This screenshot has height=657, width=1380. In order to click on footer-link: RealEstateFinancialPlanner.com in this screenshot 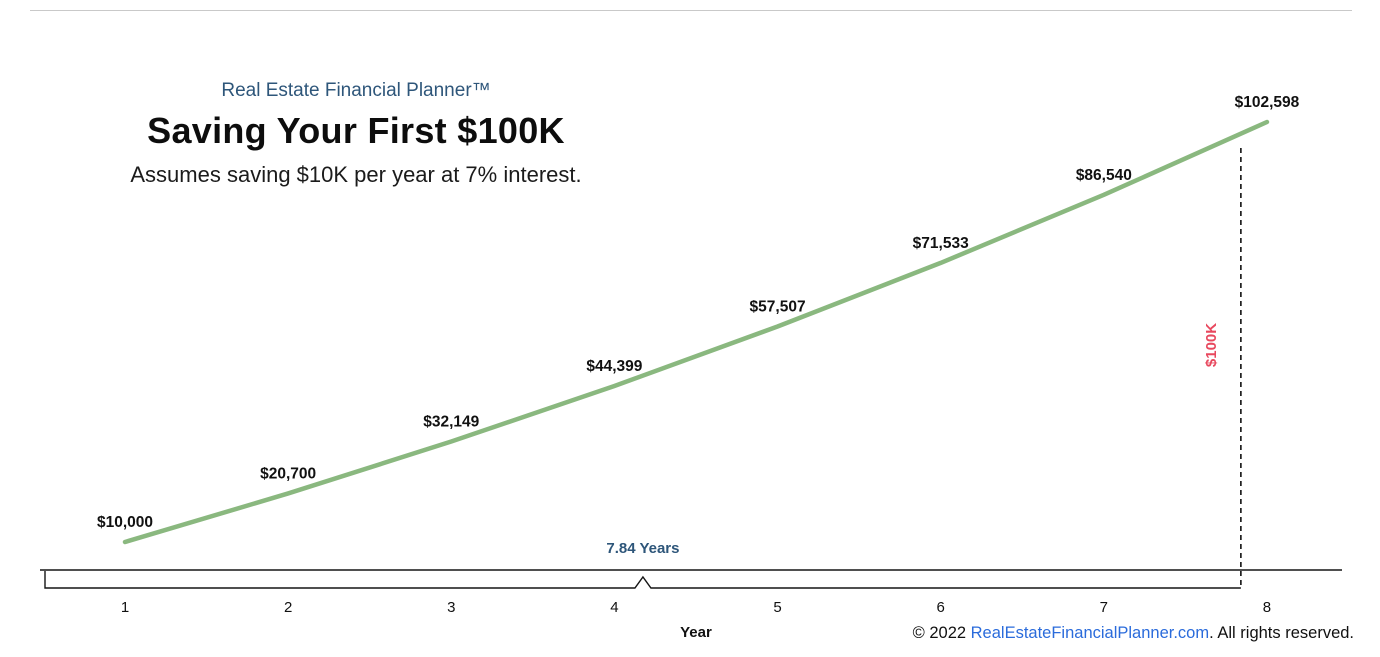, I will do `click(1090, 633)`.